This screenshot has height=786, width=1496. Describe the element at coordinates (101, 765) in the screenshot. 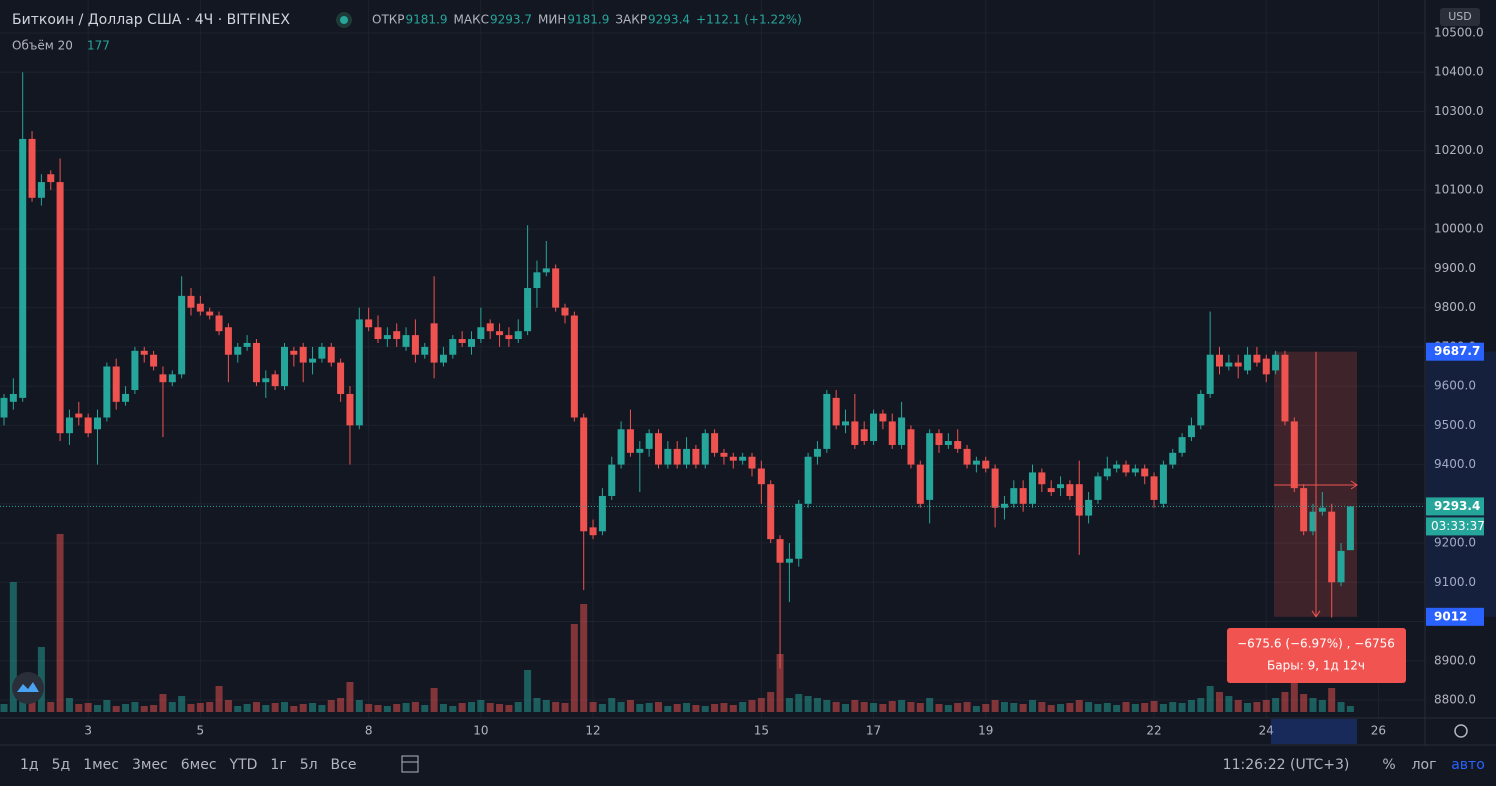

I see `range-button: 1мес` at that location.